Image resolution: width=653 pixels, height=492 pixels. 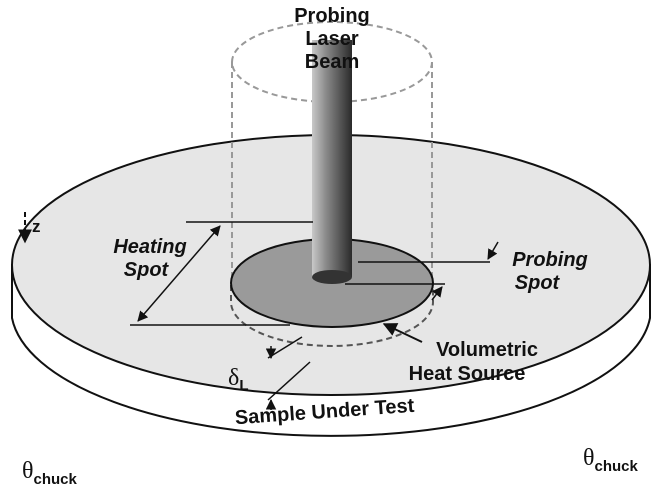 I want to click on heating-spot-label: Heating, so click(x=149, y=247).